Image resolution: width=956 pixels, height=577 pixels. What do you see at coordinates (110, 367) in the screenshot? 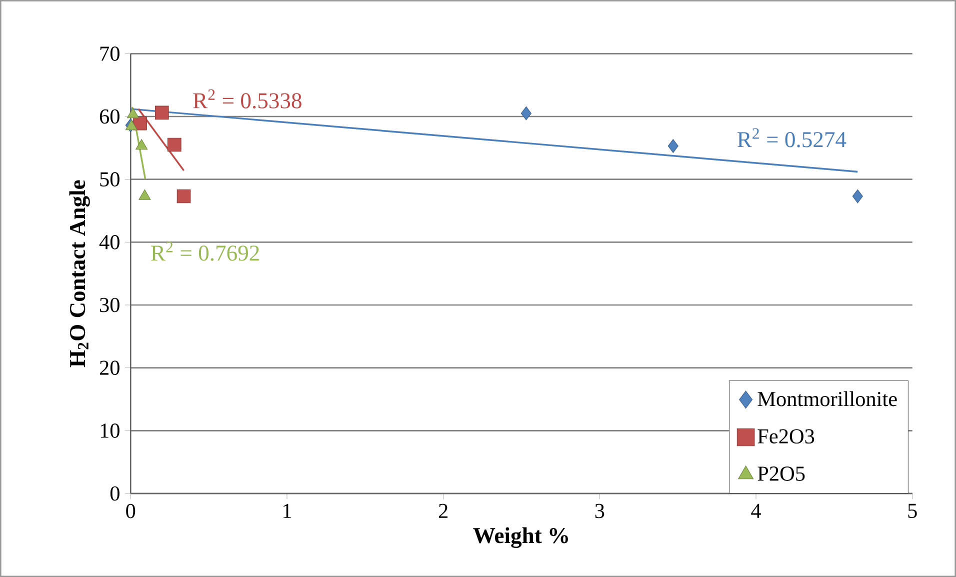
I see `y-tick-label: 20` at bounding box center [110, 367].